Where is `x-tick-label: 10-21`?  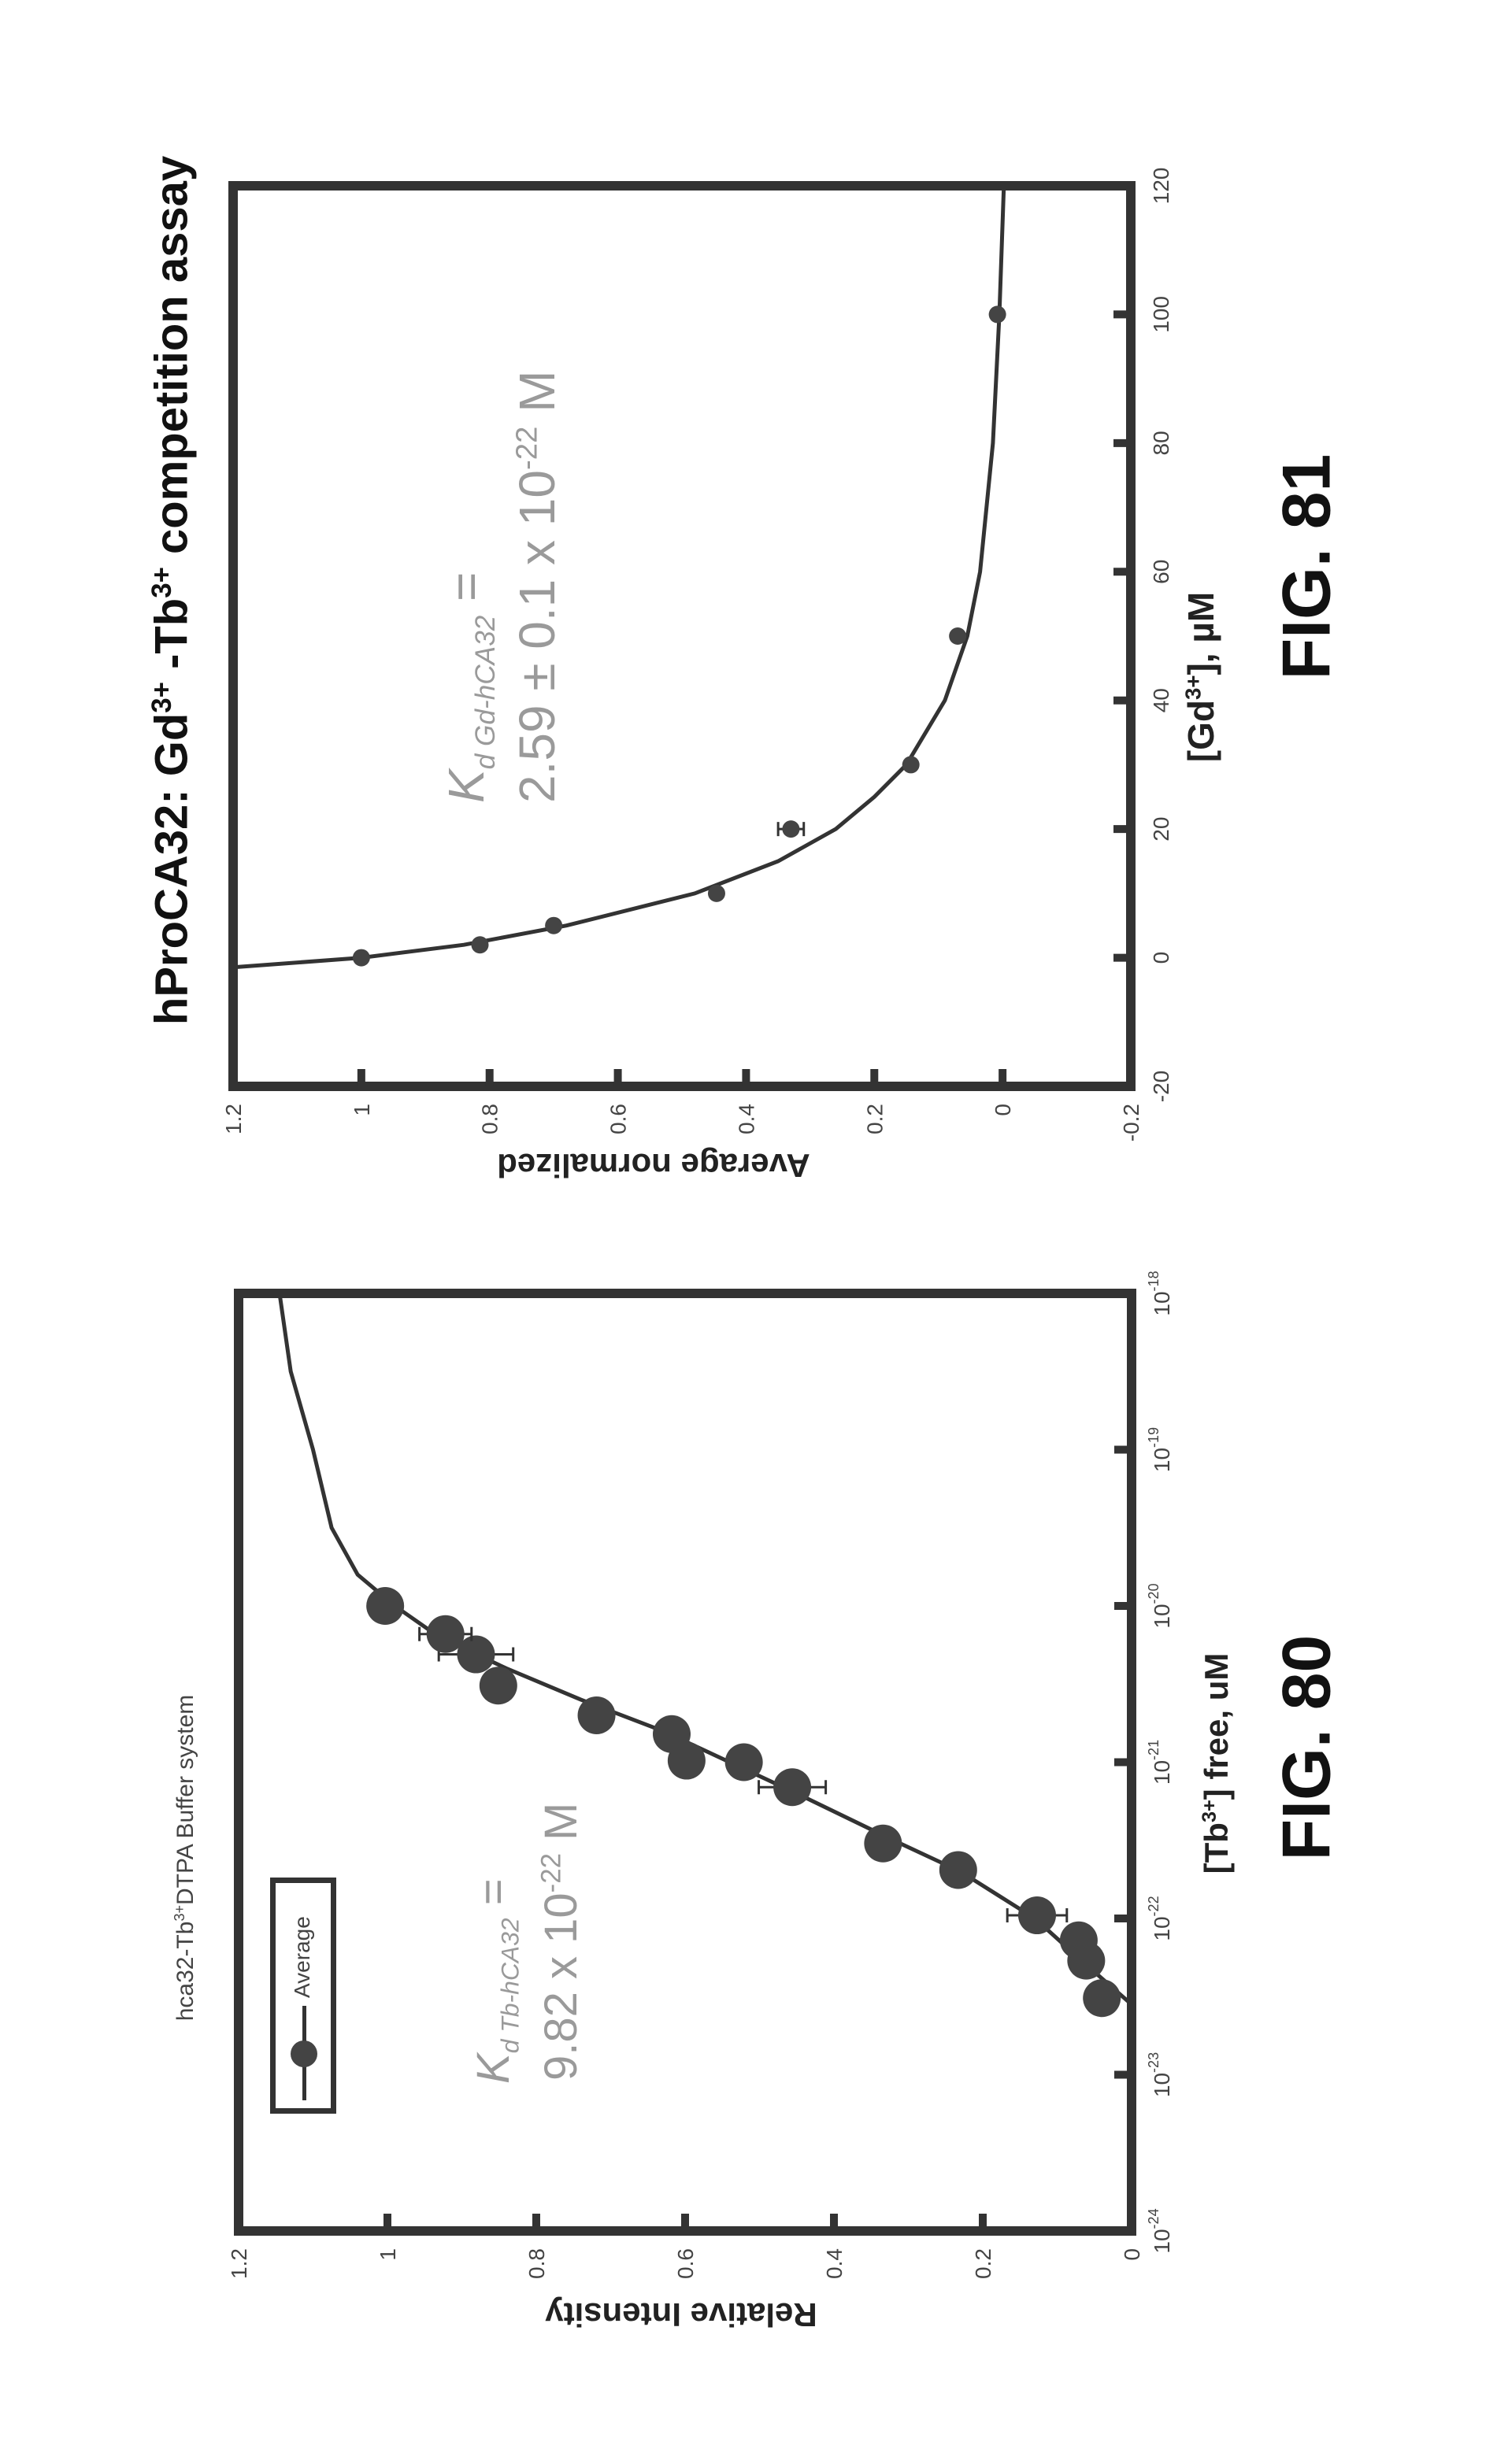
x-tick-label: 10-21 is located at coordinates (1160, 1762).